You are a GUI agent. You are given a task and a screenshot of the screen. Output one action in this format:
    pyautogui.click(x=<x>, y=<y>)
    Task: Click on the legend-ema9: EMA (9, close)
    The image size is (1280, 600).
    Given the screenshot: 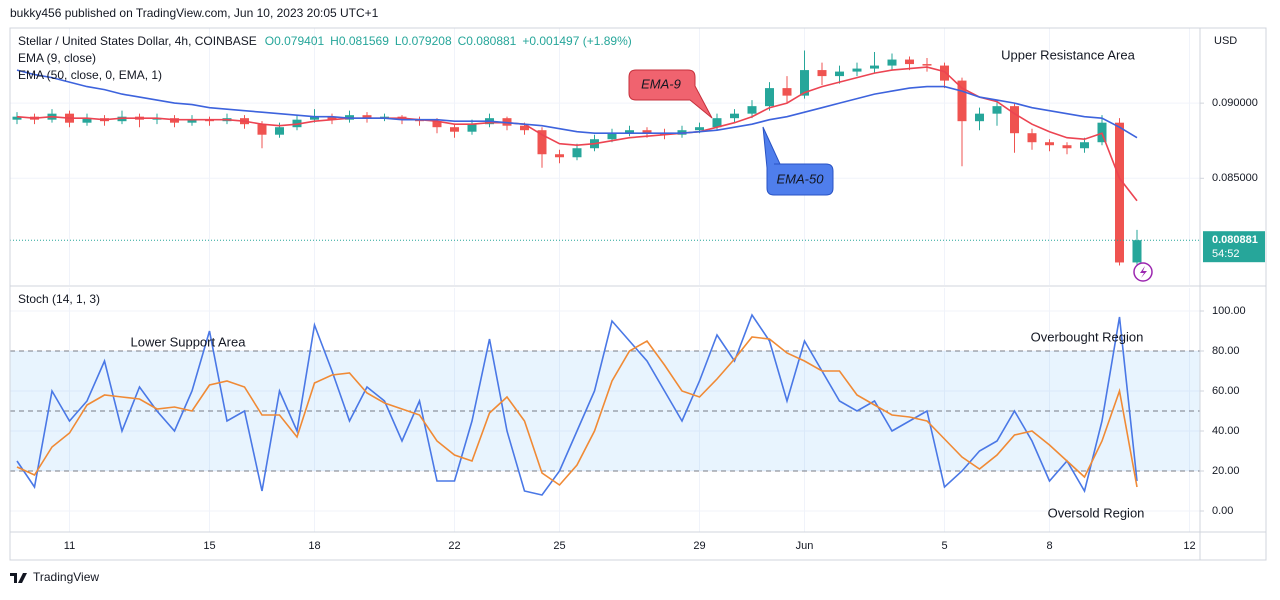 What is the action you would take?
    pyautogui.click(x=57, y=58)
    